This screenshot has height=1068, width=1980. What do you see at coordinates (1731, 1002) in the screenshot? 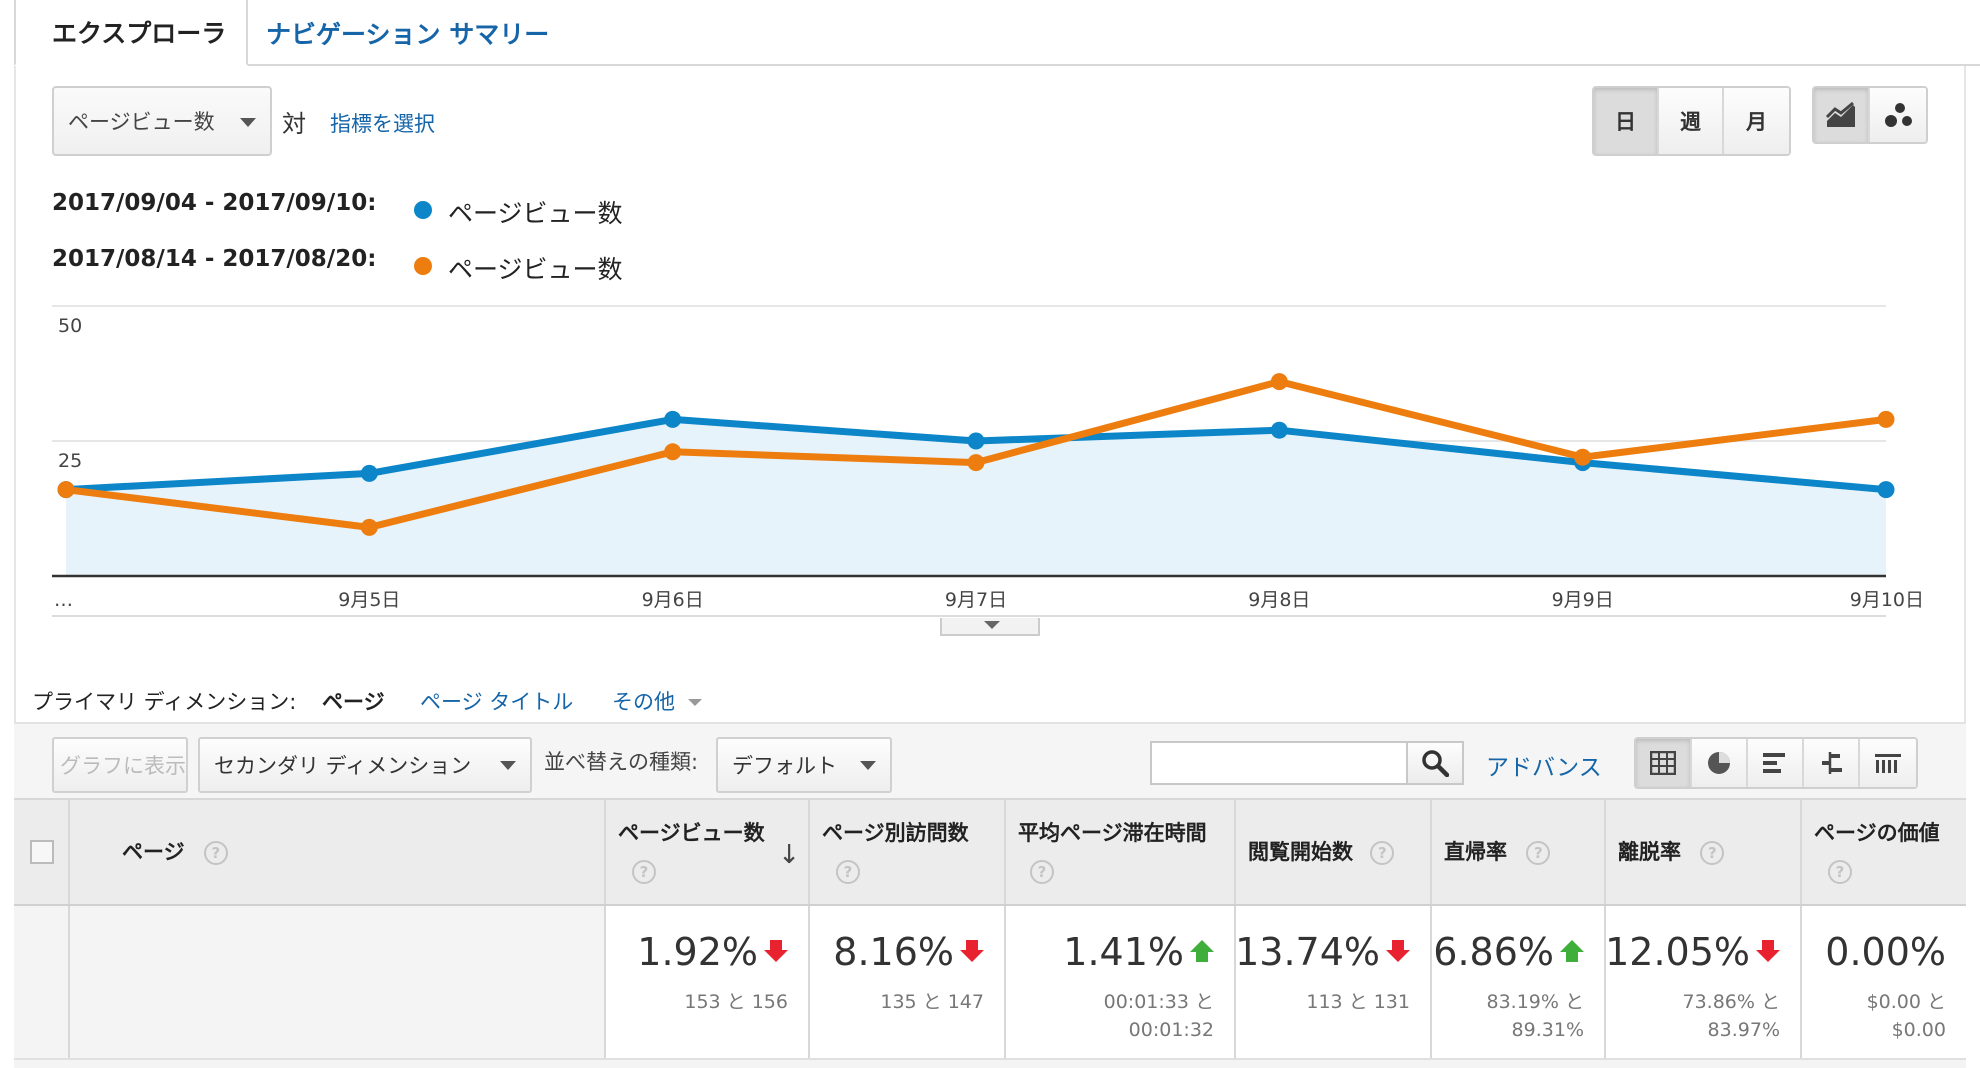
I see `summary-comparison: 73.86% と` at bounding box center [1731, 1002].